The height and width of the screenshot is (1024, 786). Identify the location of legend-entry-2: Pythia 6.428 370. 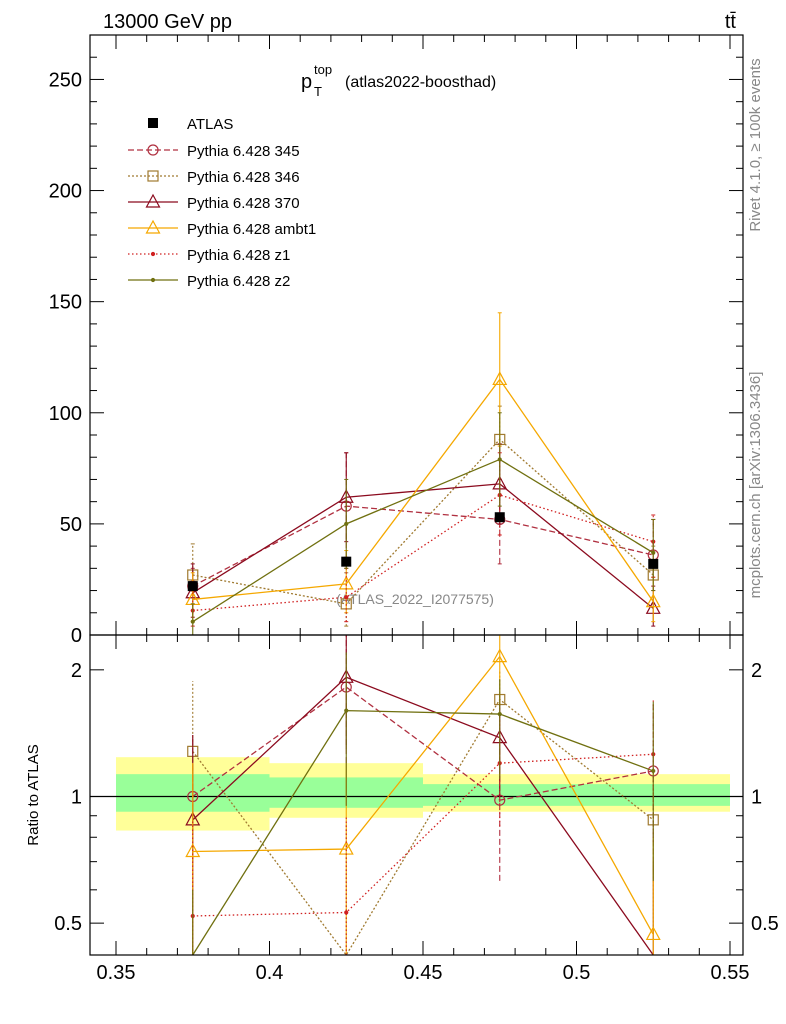
(214, 202).